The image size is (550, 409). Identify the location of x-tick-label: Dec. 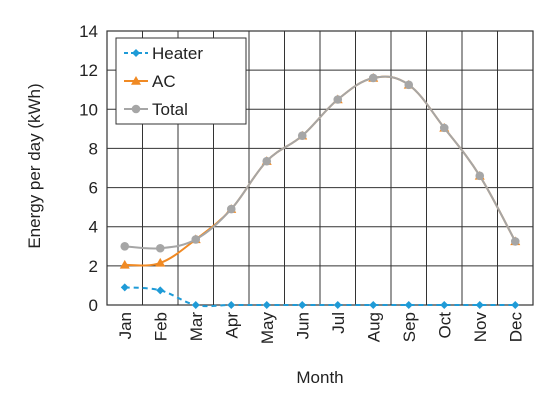
(515, 327).